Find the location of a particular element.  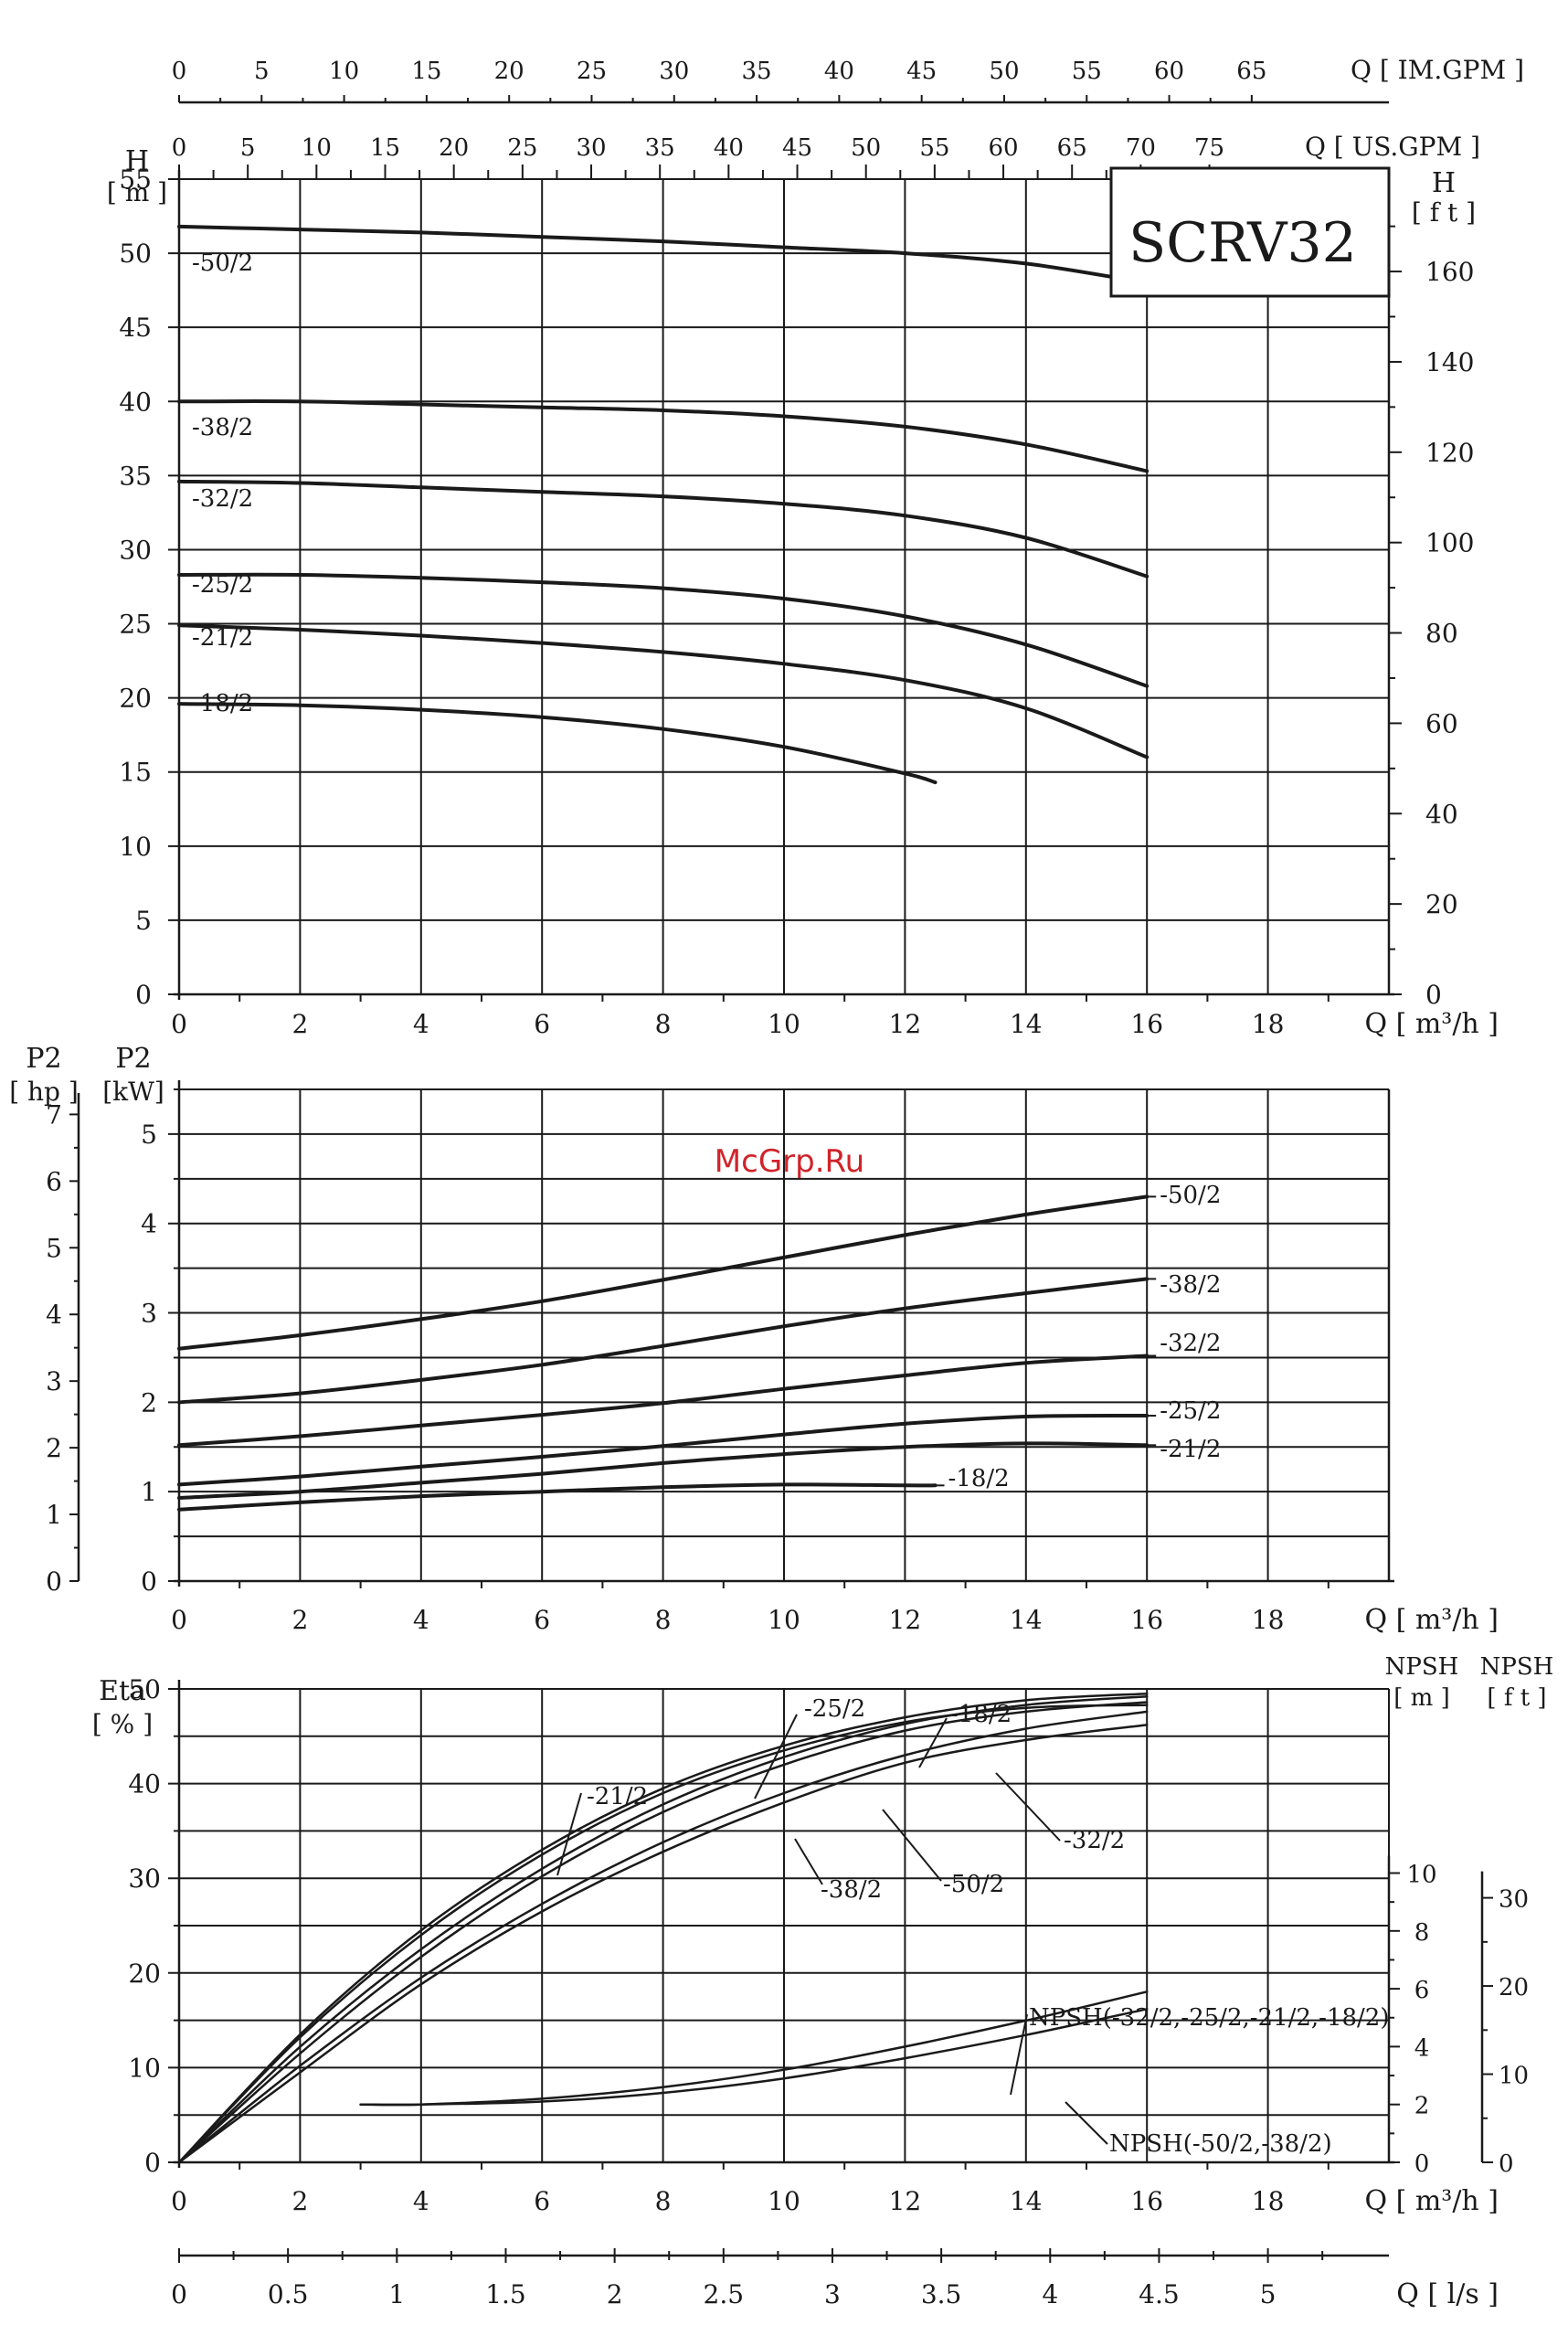

head-curve-label-38-2: -38/2 is located at coordinates (223, 427).